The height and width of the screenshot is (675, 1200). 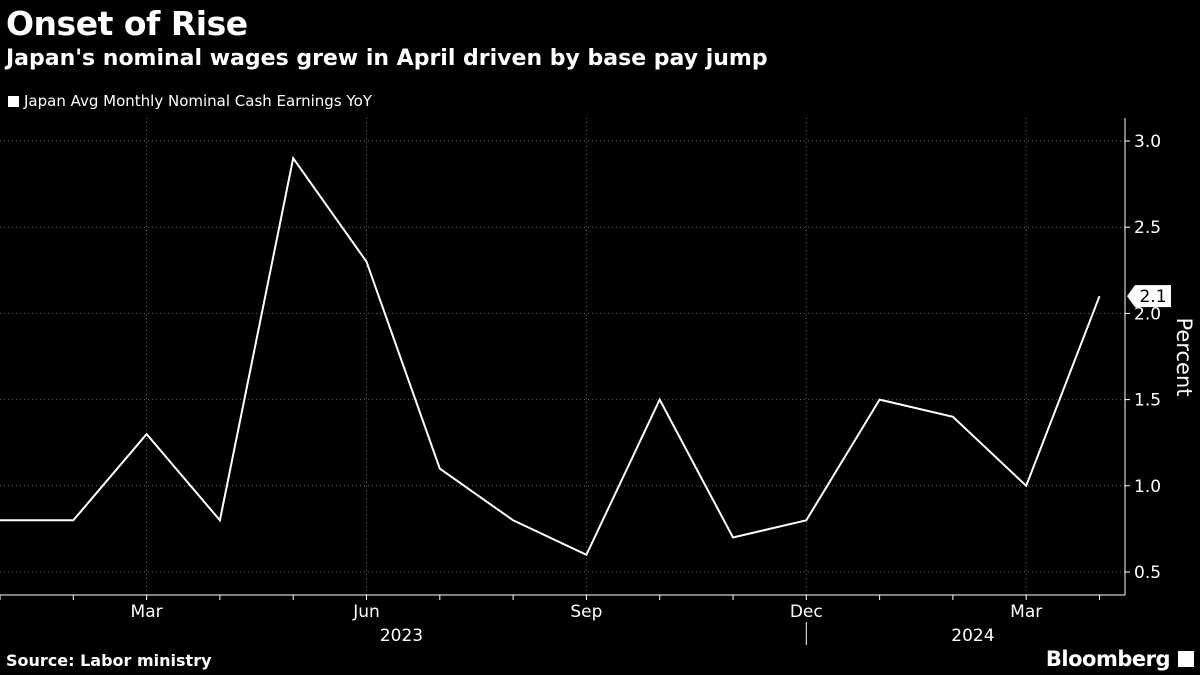 I want to click on x-tick-label: Sep, so click(x=586, y=612).